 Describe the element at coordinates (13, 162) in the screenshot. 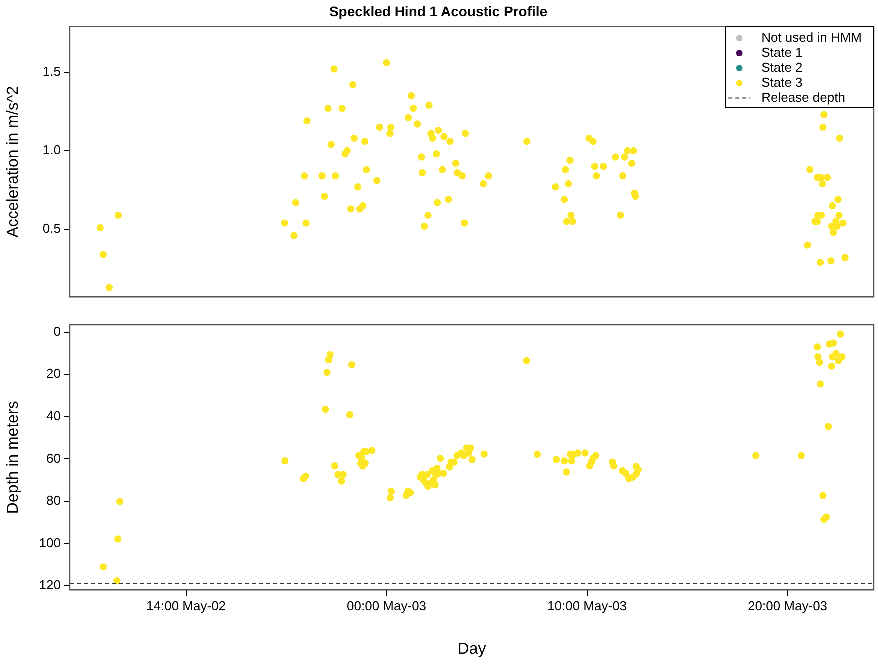

I see `y-axis-title: Acceleration in m/s^2` at that location.